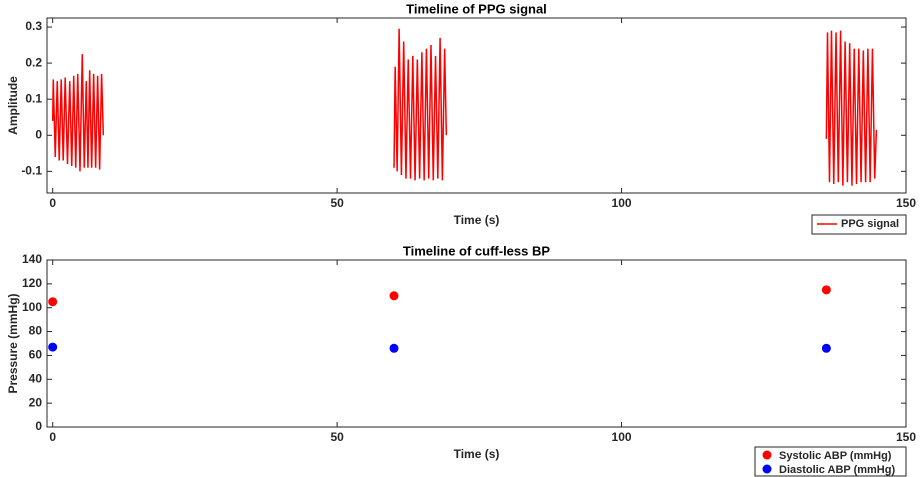  Describe the element at coordinates (36, 331) in the screenshot. I see `y-tick-label: 80` at that location.